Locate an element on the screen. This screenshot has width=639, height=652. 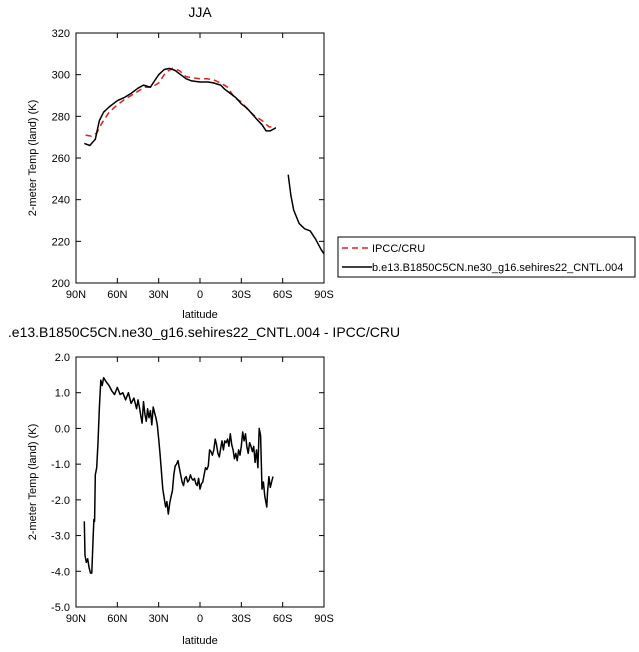
y-tick-label: 240 is located at coordinates (61, 201).